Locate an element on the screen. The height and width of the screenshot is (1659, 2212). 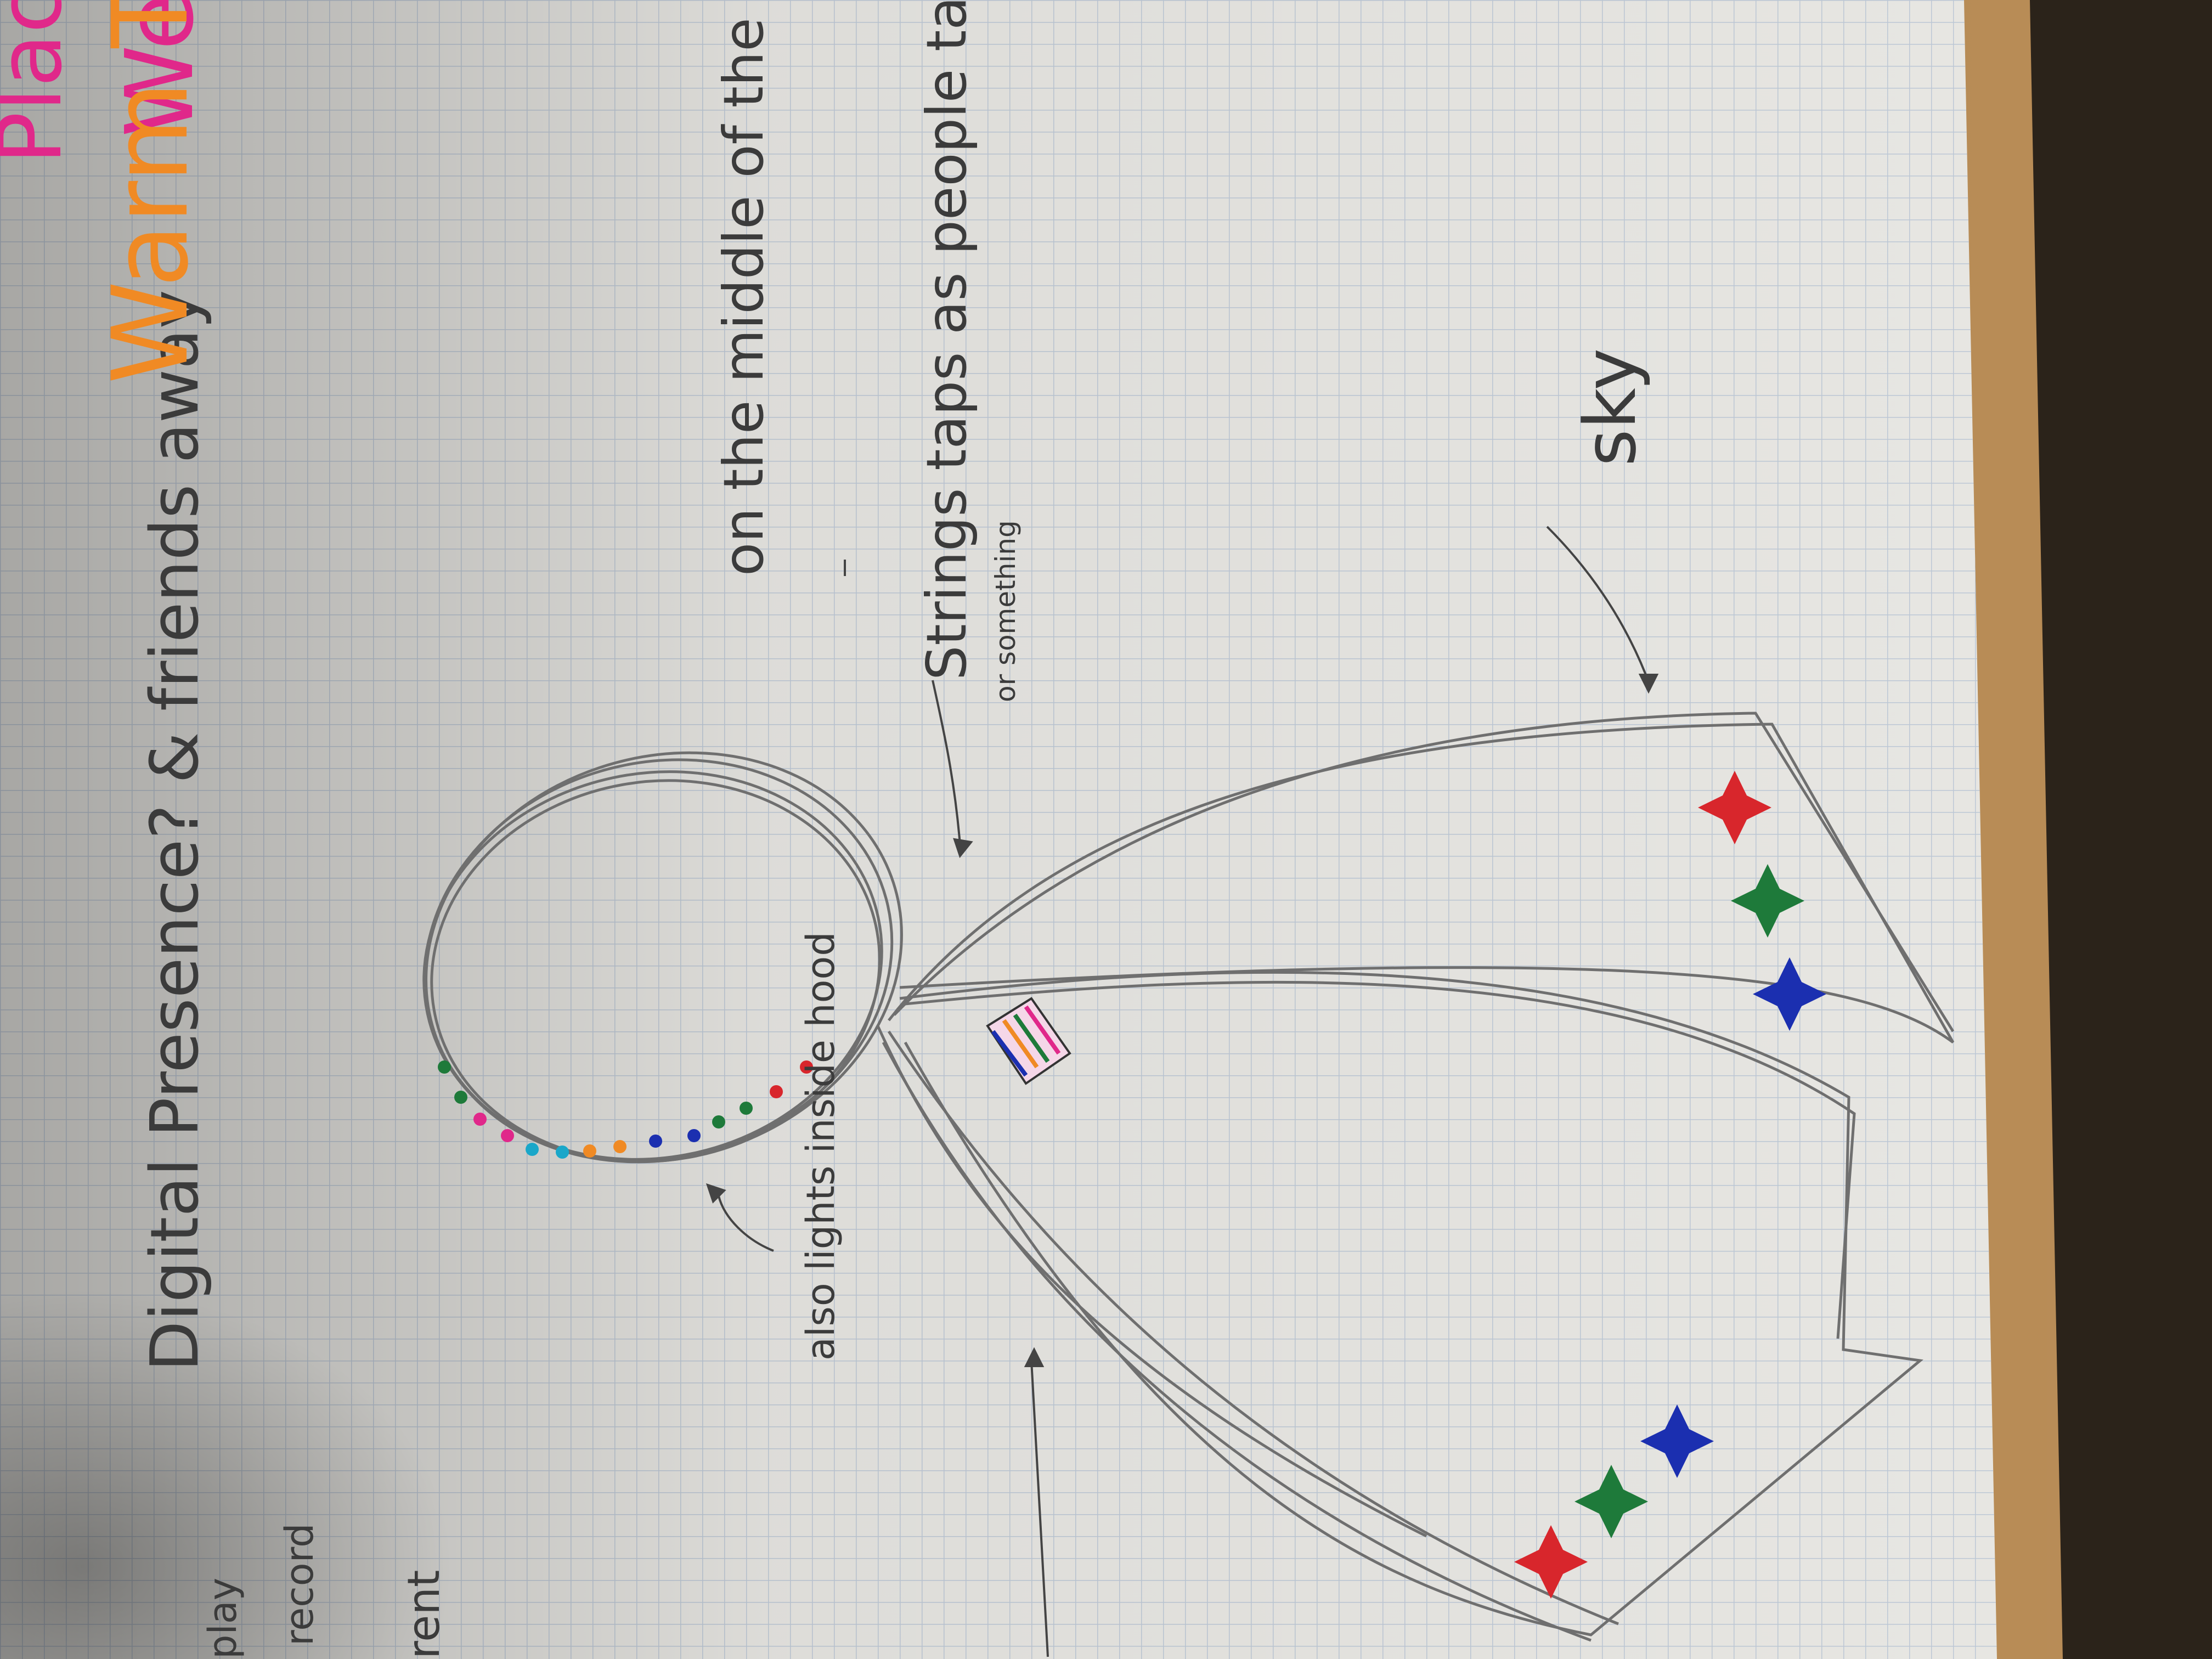
note-sky: sky is located at coordinates (1610, 407).